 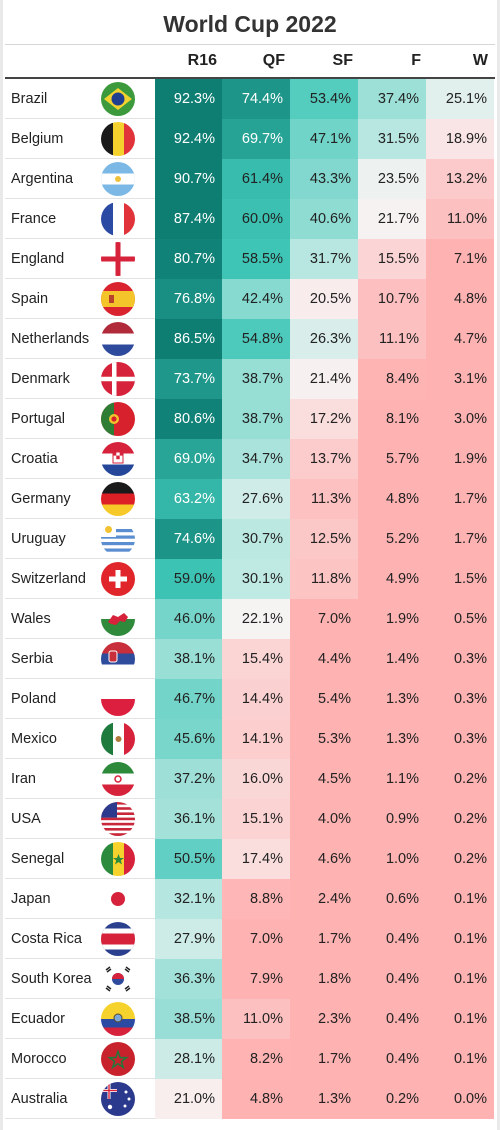 What do you see at coordinates (188, 939) in the screenshot?
I see `prob-cell-r16: 27.9%` at bounding box center [188, 939].